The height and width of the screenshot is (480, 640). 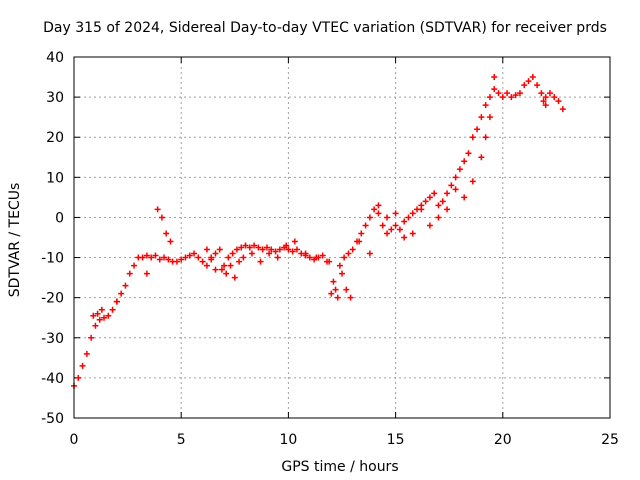 I want to click on x-axis-label: GPS time / hours, so click(x=339, y=467).